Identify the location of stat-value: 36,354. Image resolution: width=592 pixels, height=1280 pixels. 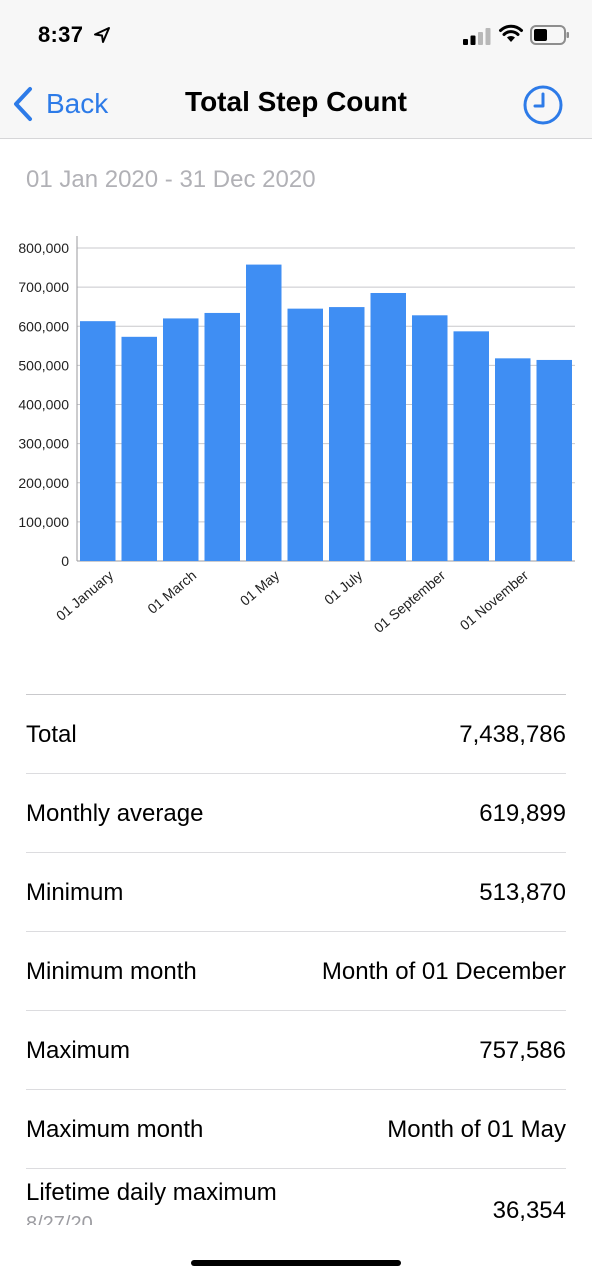
(529, 1210).